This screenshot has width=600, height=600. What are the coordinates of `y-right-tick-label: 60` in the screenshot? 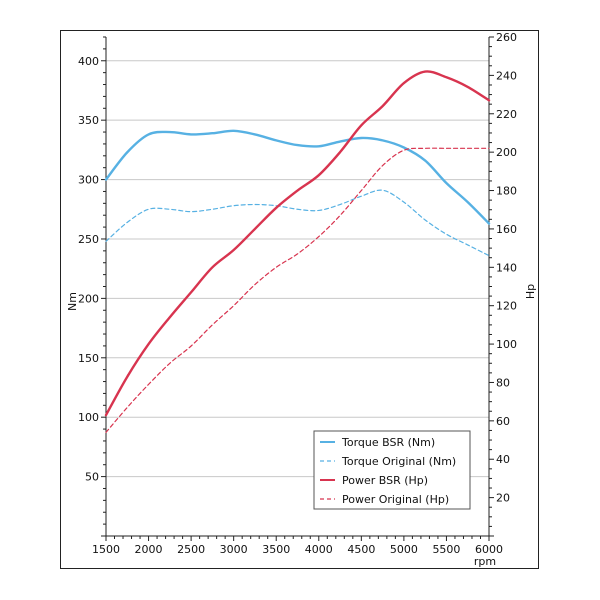 It's located at (503, 421).